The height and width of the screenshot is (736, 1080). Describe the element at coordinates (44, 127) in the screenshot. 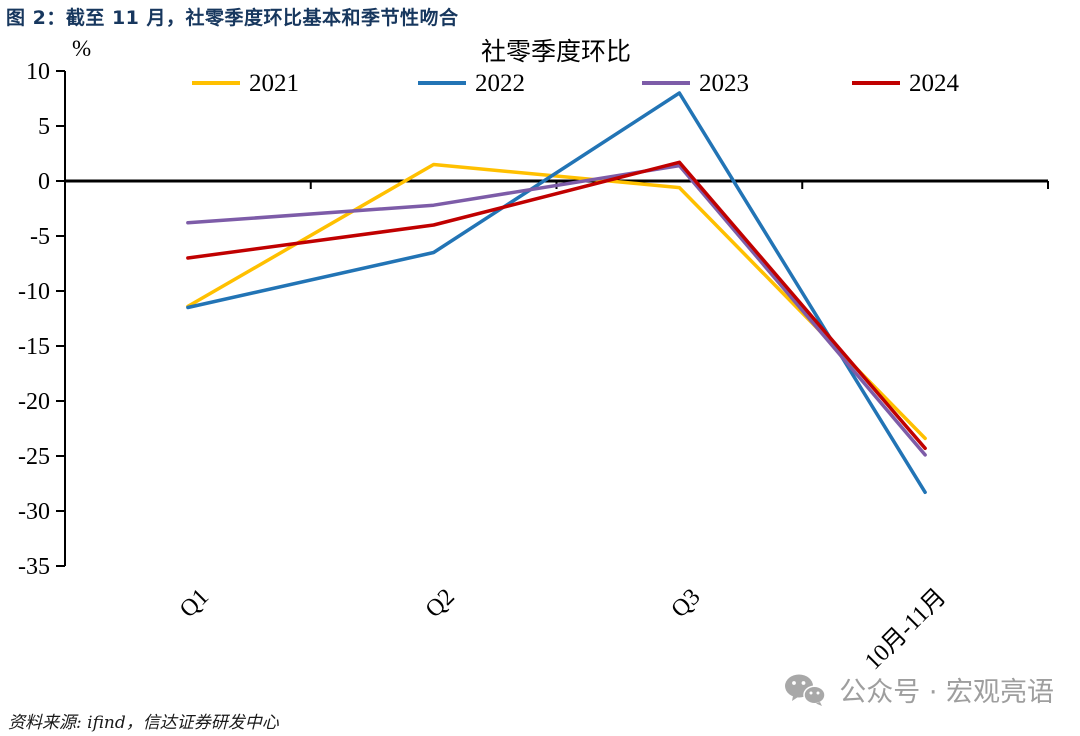

I see `y-tick-label: 5` at that location.